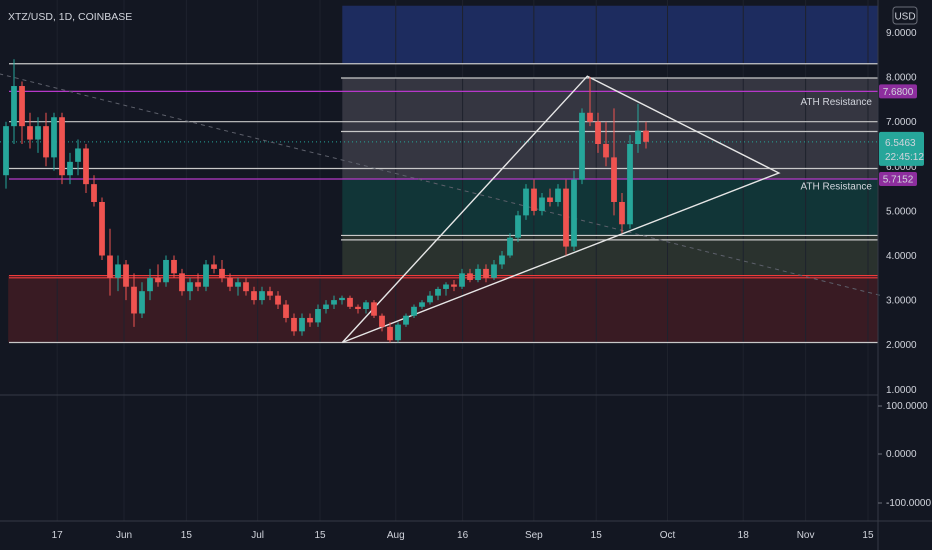 The height and width of the screenshot is (550, 932). What do you see at coordinates (898, 91) in the screenshot?
I see `price-tag` at bounding box center [898, 91].